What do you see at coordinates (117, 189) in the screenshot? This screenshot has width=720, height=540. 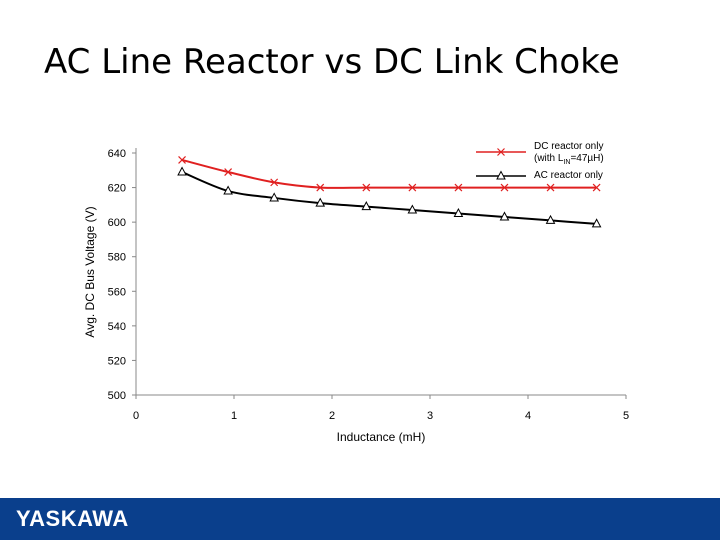 I see `y-tick-label: 620` at bounding box center [117, 189].